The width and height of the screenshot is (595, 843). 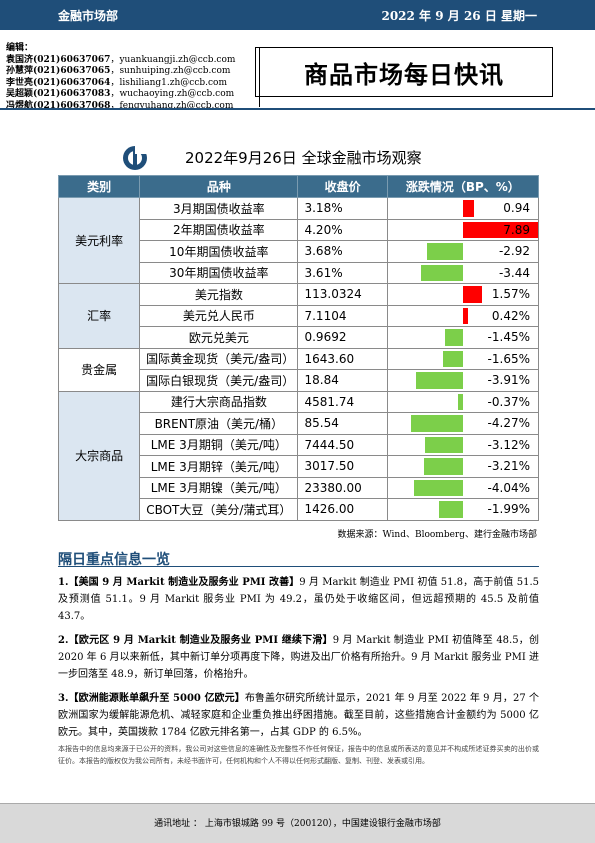 I want to click on change-cell: -4.04%, so click(x=463, y=487).